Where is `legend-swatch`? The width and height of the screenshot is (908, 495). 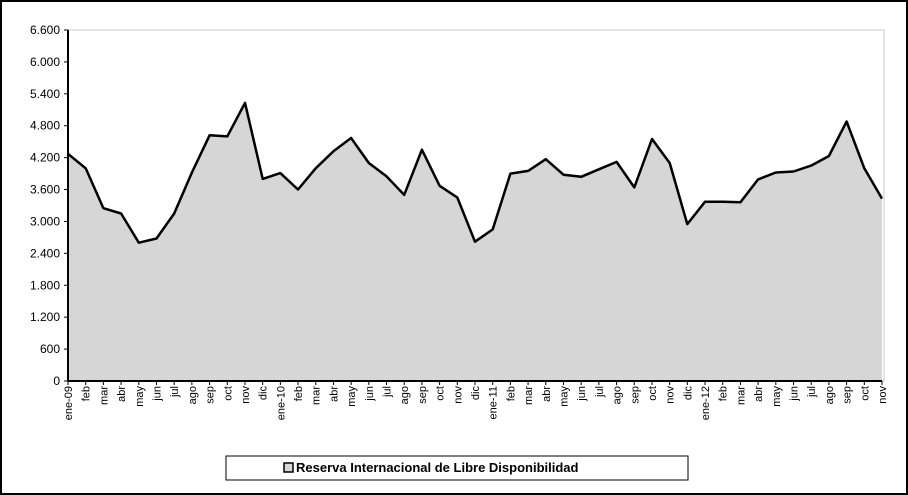 legend-swatch is located at coordinates (288, 467).